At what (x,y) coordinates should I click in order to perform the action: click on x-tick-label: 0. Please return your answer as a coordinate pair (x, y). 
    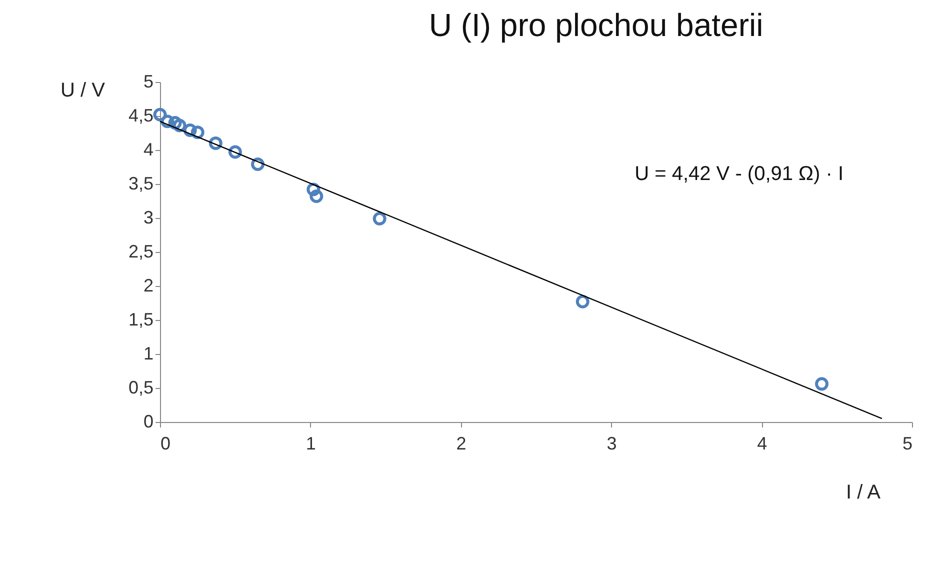
    Looking at the image, I should click on (165, 444).